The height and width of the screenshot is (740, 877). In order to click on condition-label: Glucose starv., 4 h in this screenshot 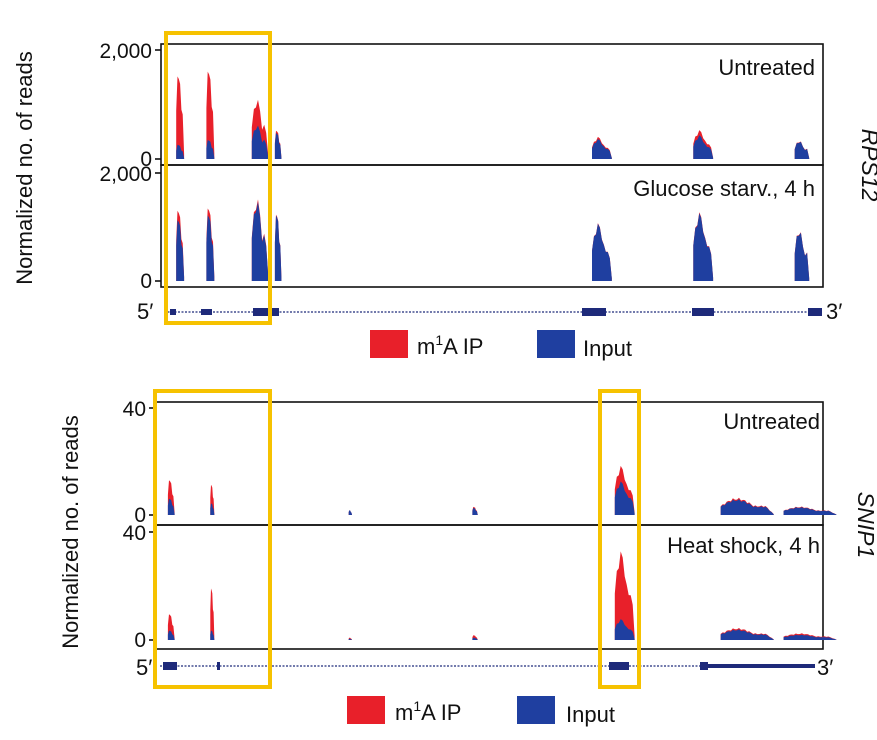, I will do `click(724, 188)`.